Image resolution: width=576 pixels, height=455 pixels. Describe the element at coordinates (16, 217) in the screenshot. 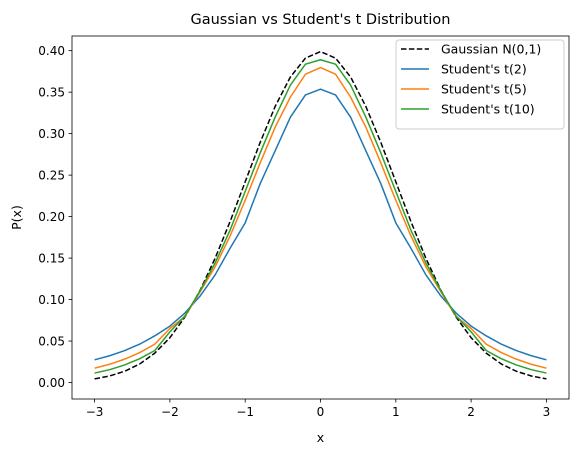

I see `y-axis-label: P(x)` at that location.